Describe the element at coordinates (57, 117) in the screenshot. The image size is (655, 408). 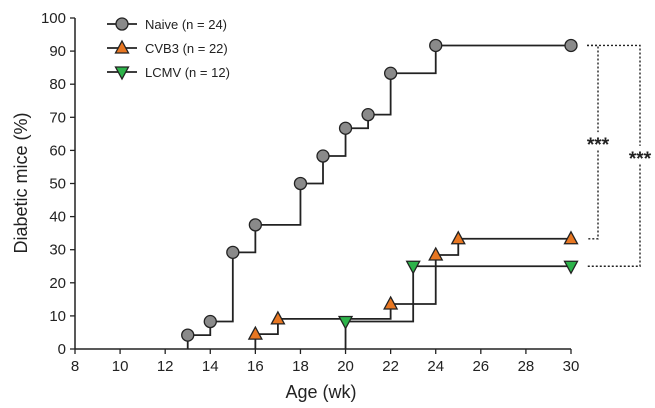
I see `y-tick-label: 70` at that location.